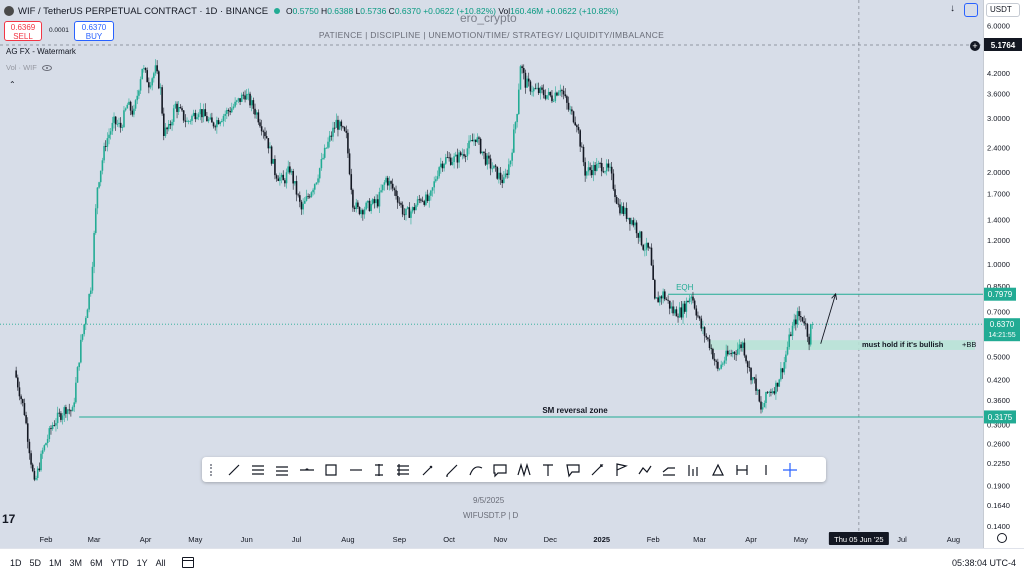 The width and height of the screenshot is (1024, 576). I want to click on text-icon, so click(548, 470).